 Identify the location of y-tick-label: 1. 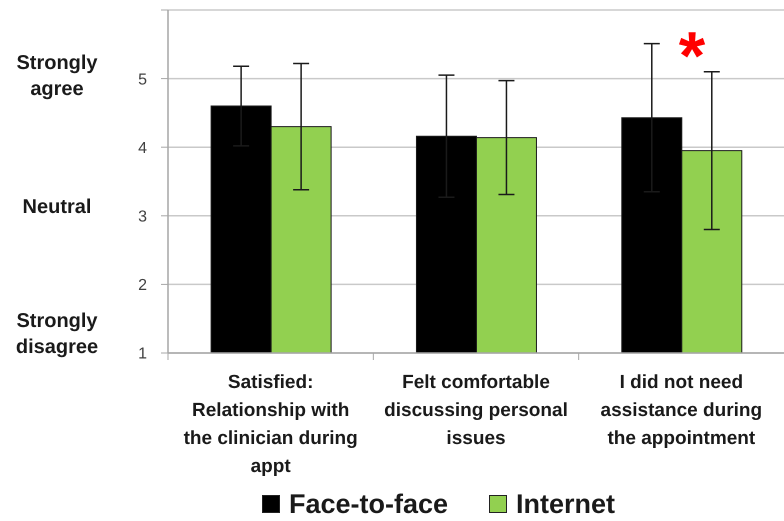
(143, 354).